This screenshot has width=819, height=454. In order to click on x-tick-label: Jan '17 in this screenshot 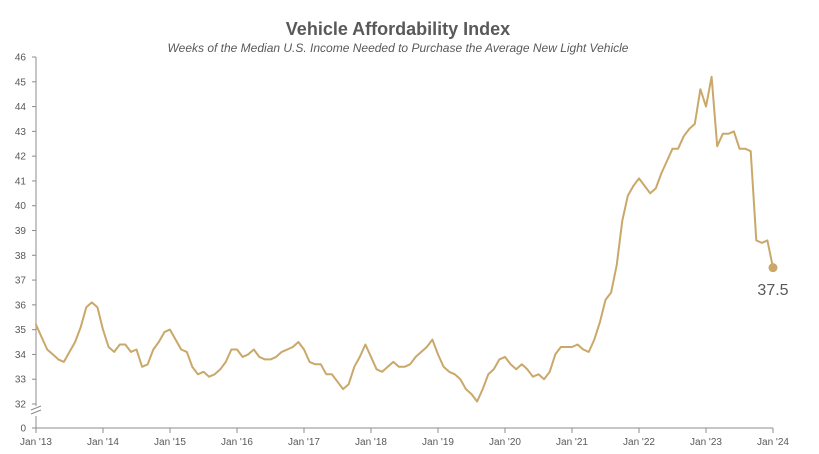, I will do `click(304, 442)`.